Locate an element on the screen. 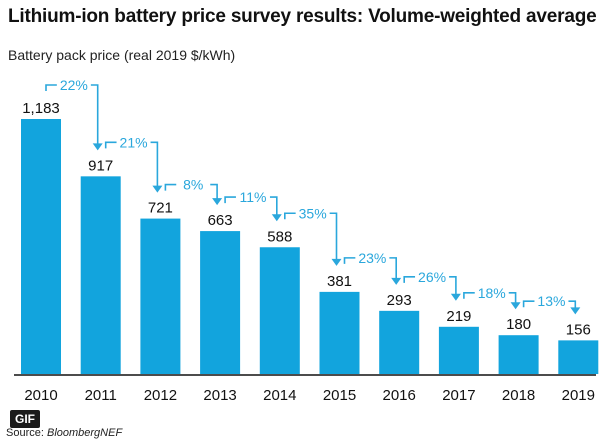 This screenshot has height=445, width=602. value-label-2018: 180 is located at coordinates (518, 324).